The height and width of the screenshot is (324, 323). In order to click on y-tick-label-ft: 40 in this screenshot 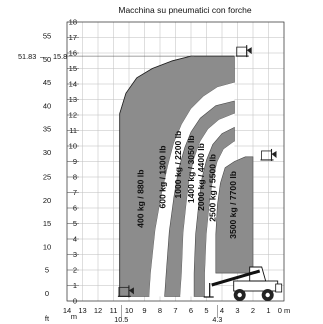, I will do `click(47, 105)`.